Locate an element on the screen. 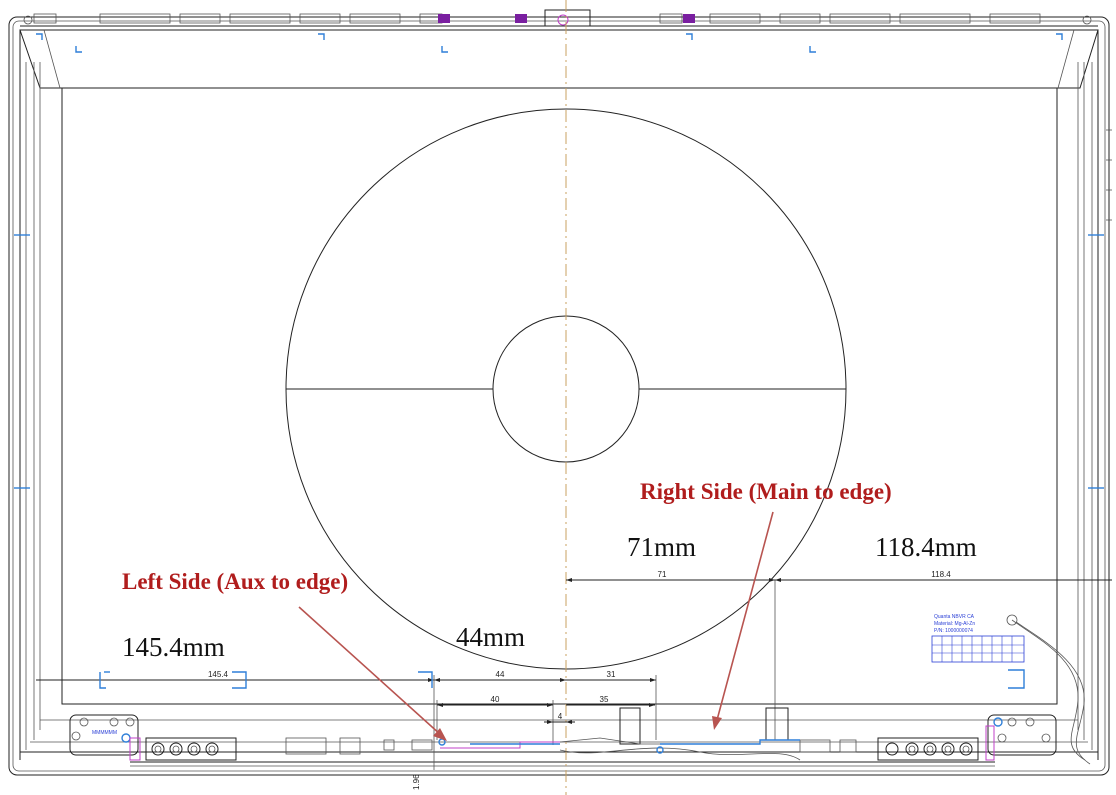 The image size is (1116, 795). bottom-cable-area is located at coordinates (571, 734).